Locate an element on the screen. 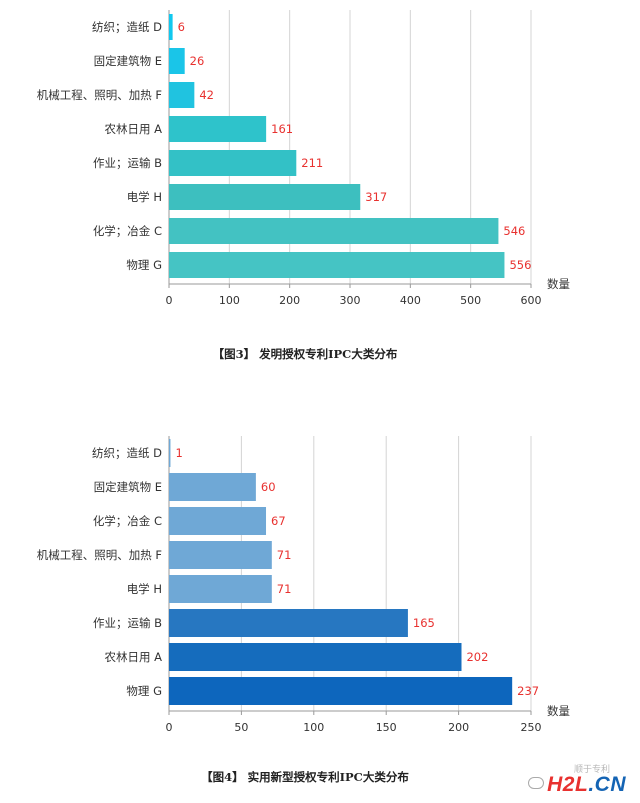 The width and height of the screenshot is (640, 803). chart2-category-label: 农林日用 A is located at coordinates (133, 657).